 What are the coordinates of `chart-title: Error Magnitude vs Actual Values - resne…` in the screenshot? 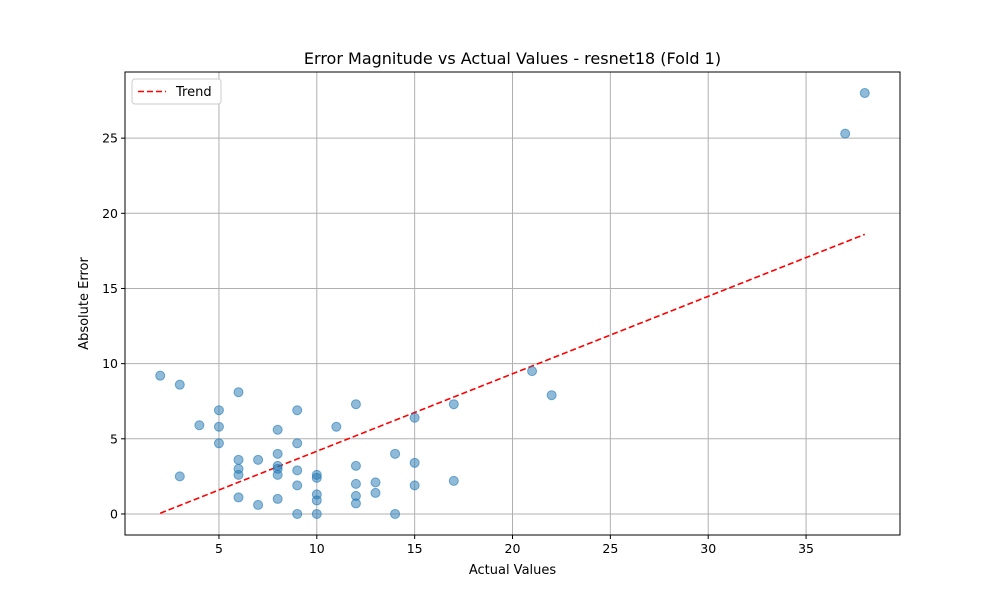 It's located at (512, 58).